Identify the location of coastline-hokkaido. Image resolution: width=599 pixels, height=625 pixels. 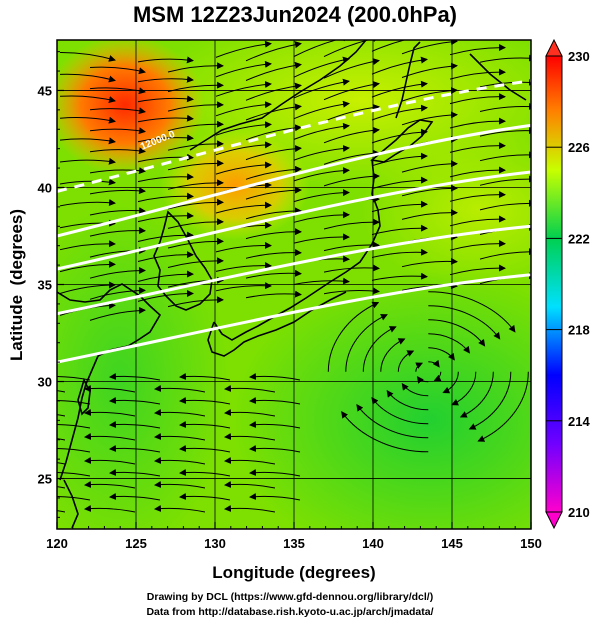
(402, 141).